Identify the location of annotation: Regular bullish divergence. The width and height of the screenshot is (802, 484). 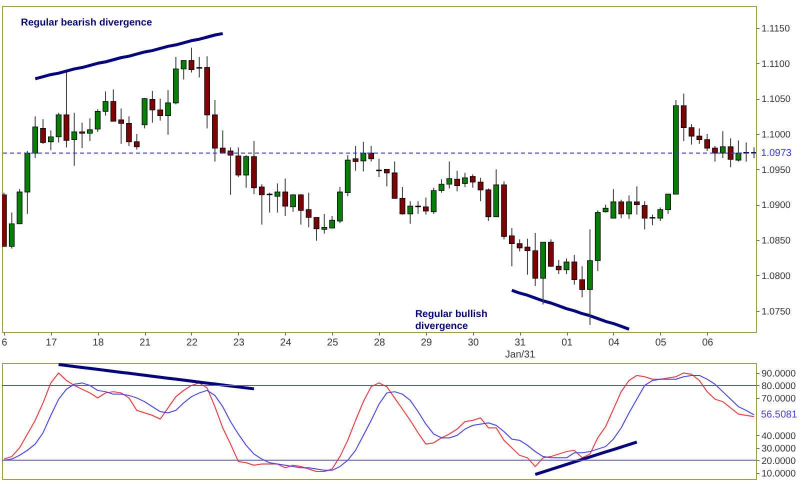
(451, 320).